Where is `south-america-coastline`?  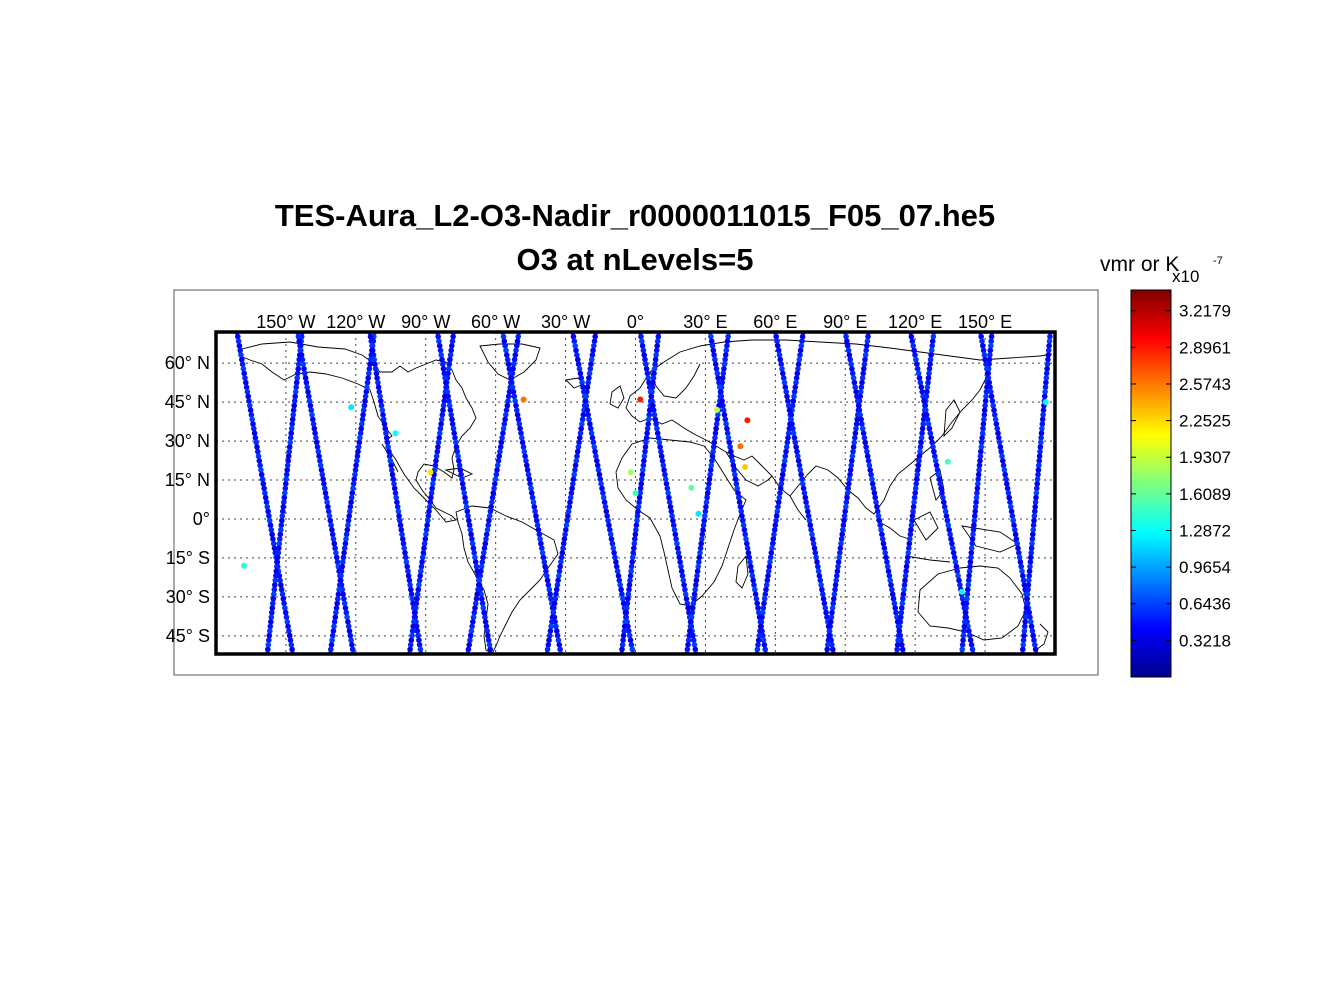 south-america-coastline is located at coordinates (507, 579).